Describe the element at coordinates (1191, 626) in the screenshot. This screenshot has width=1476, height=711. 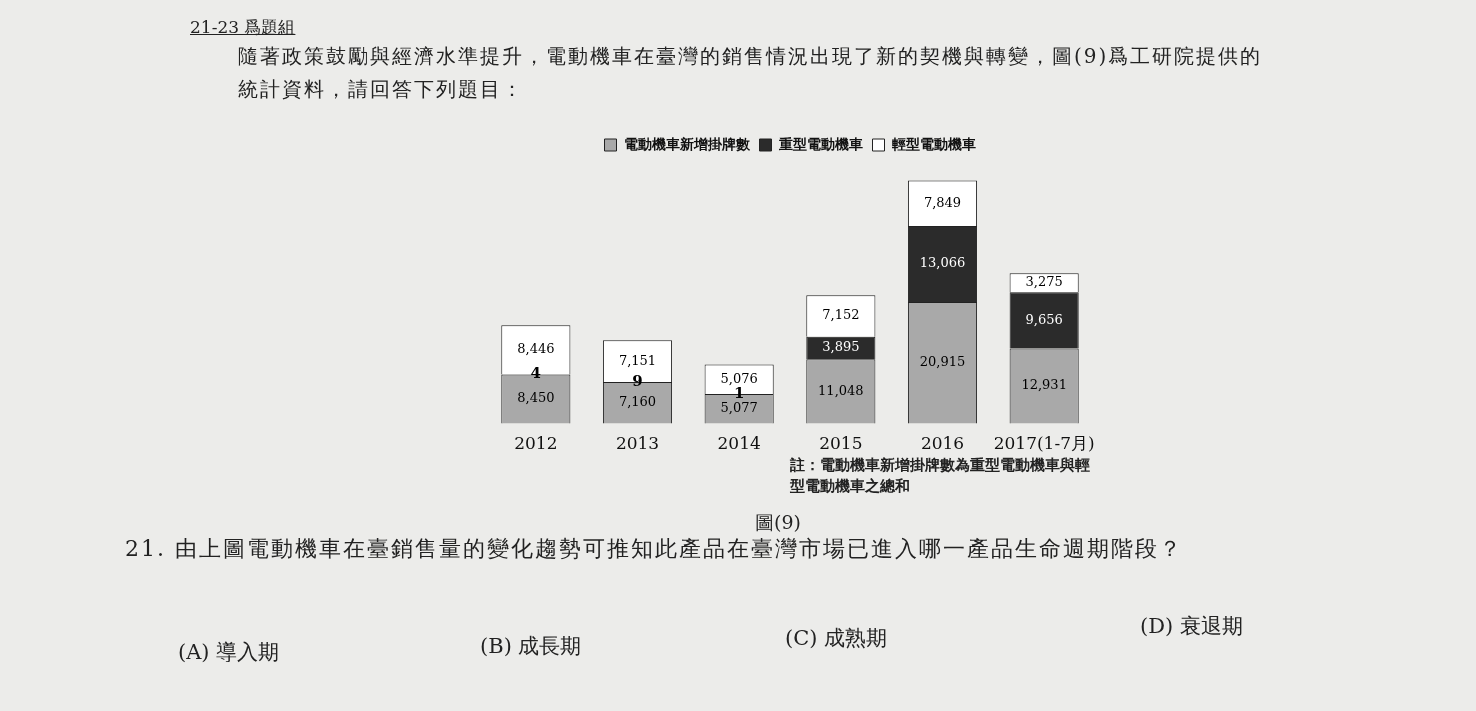
I see `text: (D) 衰退期` at that location.